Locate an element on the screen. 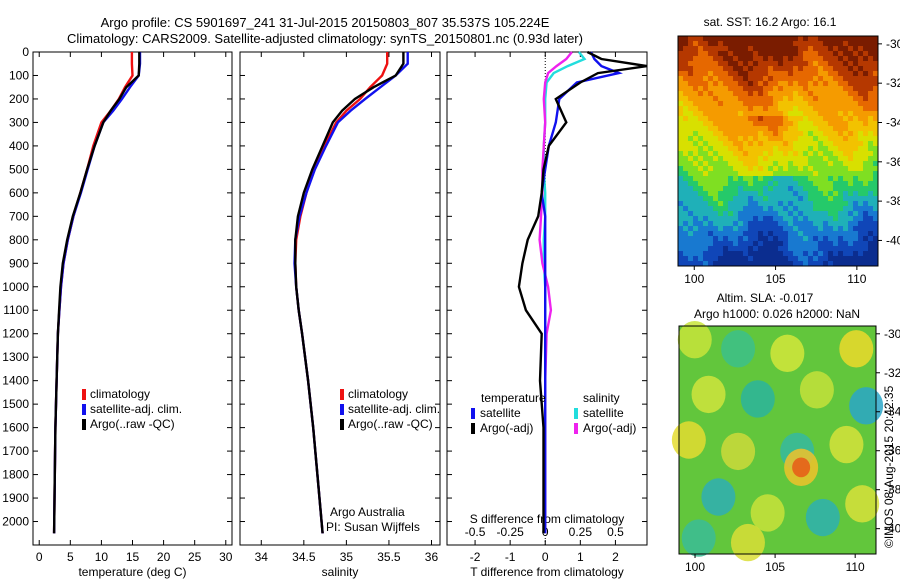 This screenshot has width=900, height=580. lat-tick-label: -30 is located at coordinates (893, 44).